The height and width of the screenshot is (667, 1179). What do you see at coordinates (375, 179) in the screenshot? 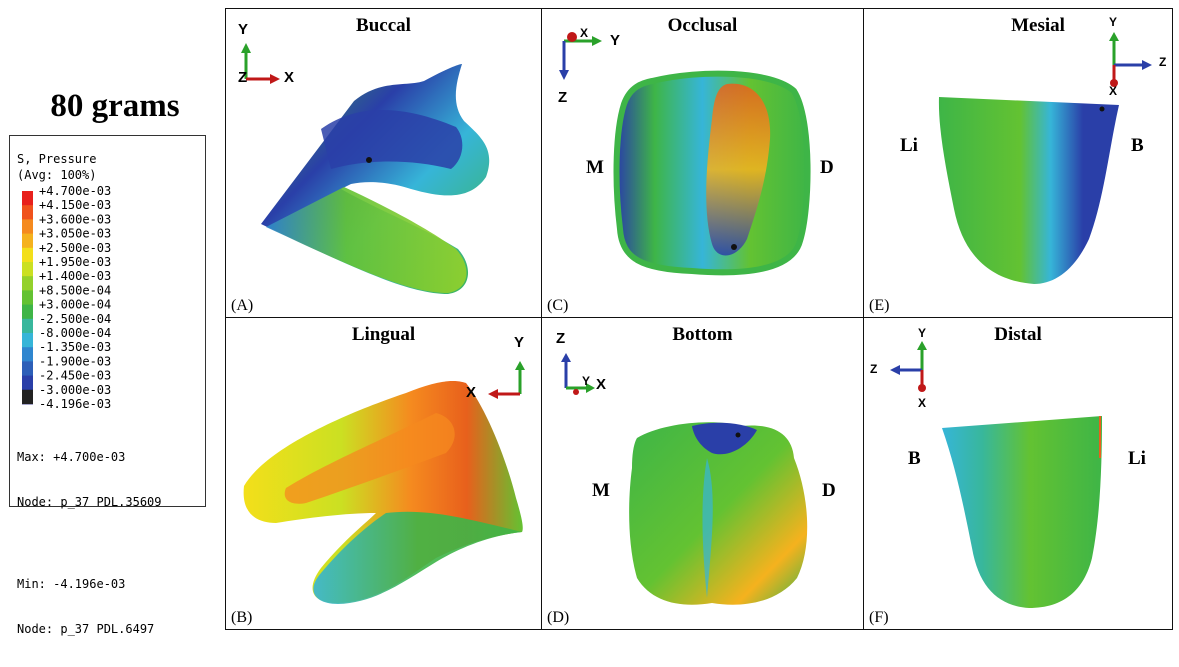
I see `buccal-stress-map` at bounding box center [375, 179].